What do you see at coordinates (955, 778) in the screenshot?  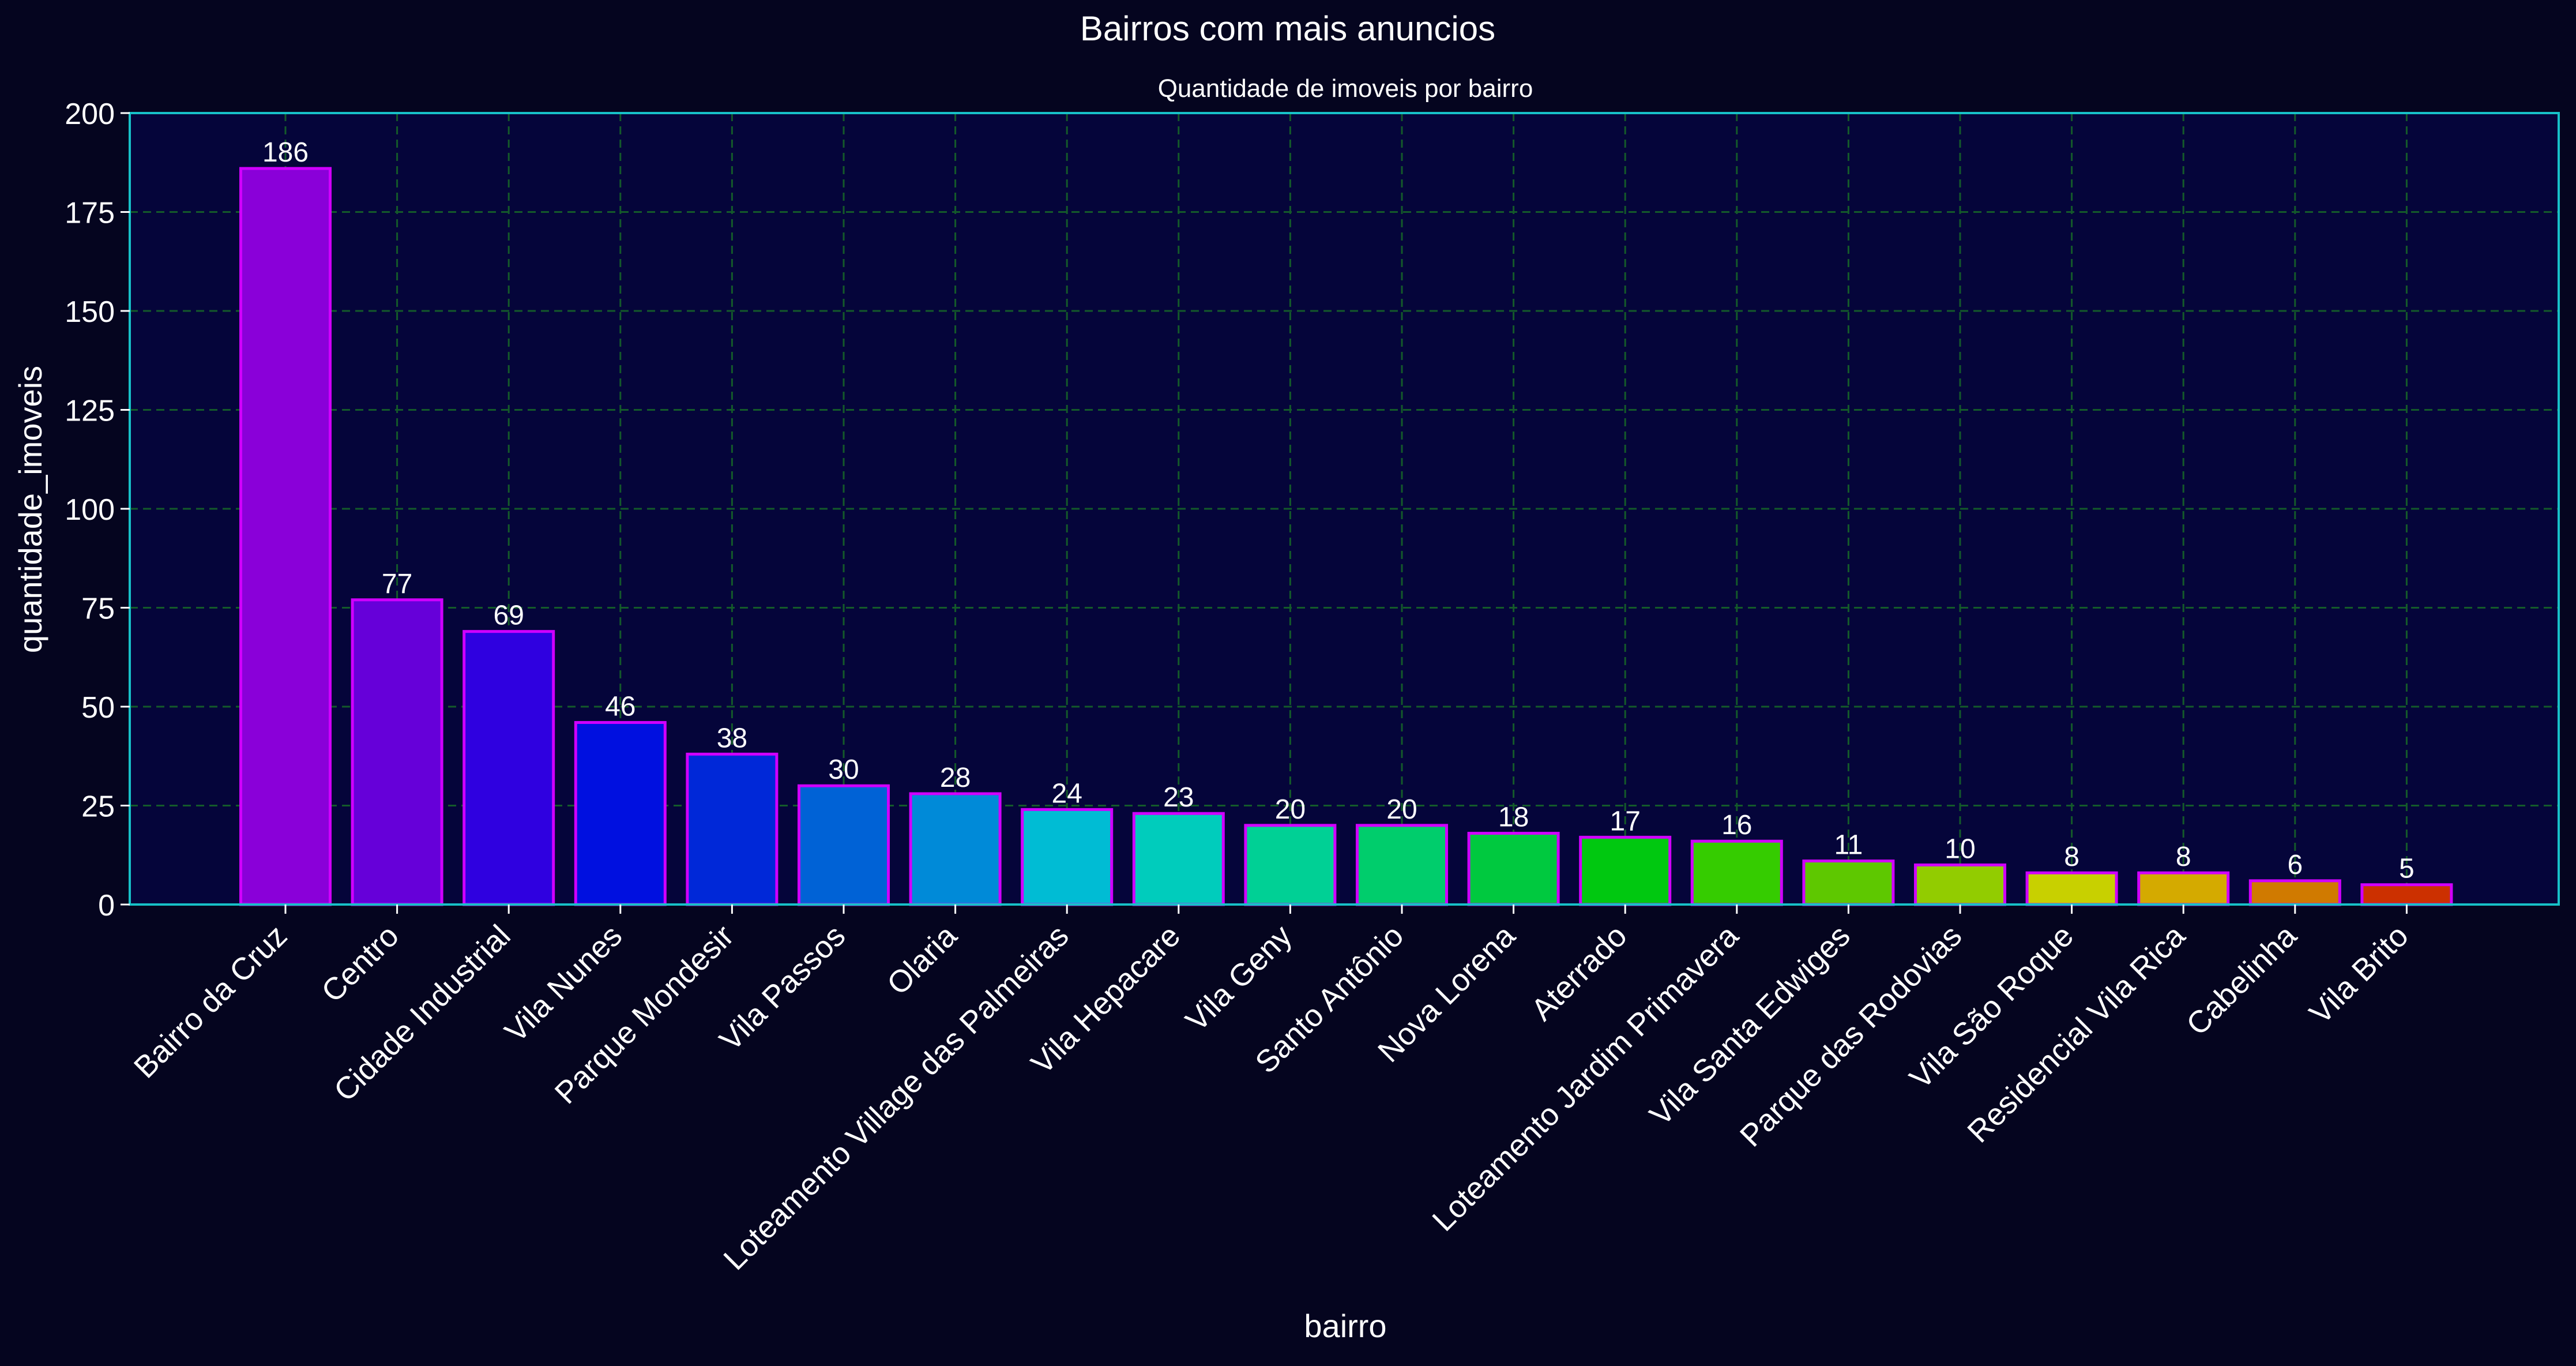 I see `bar-value-label: 28` at bounding box center [955, 778].